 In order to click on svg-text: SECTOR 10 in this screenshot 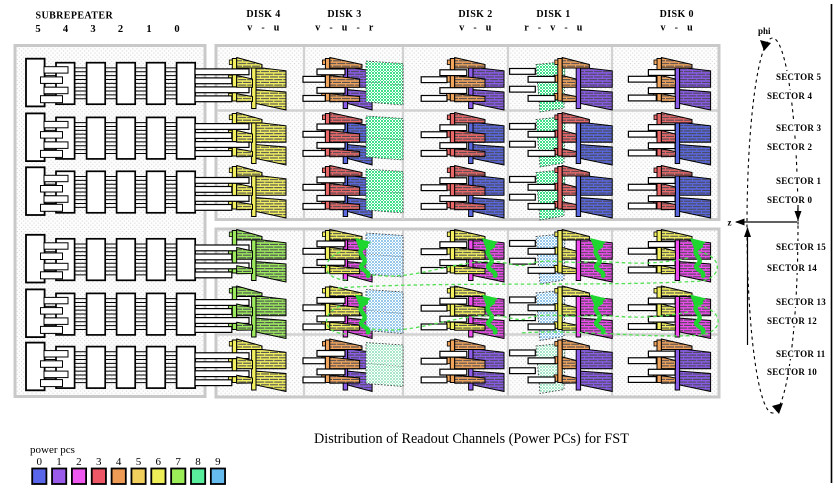, I will do `click(792, 372)`.